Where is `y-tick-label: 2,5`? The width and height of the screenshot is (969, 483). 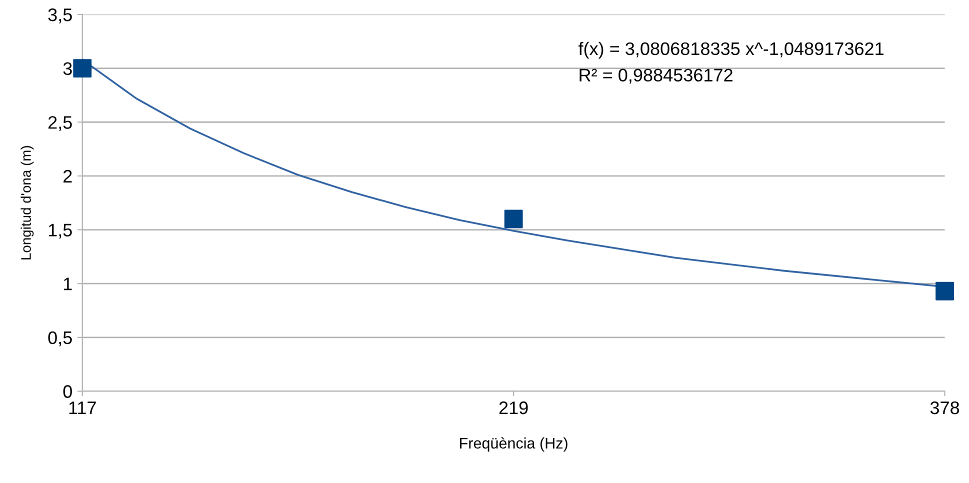
y-tick-label: 2,5 is located at coordinates (60, 123).